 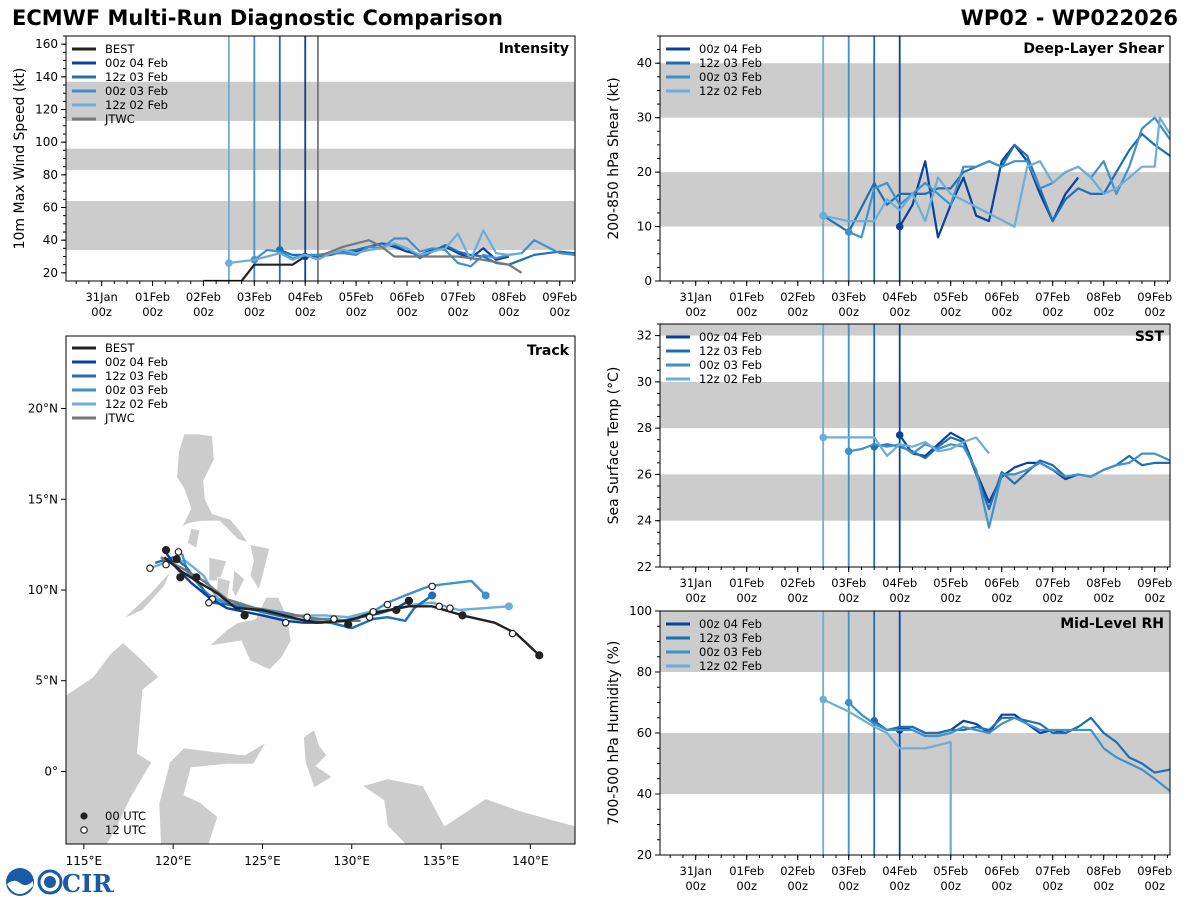 What do you see at coordinates (644, 336) in the screenshot?
I see `y-tick-label: 32` at bounding box center [644, 336].